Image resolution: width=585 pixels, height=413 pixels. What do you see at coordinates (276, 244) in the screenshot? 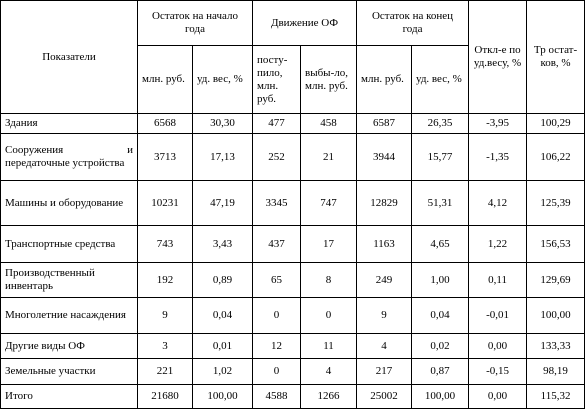
I see `cell: 437` at bounding box center [276, 244].